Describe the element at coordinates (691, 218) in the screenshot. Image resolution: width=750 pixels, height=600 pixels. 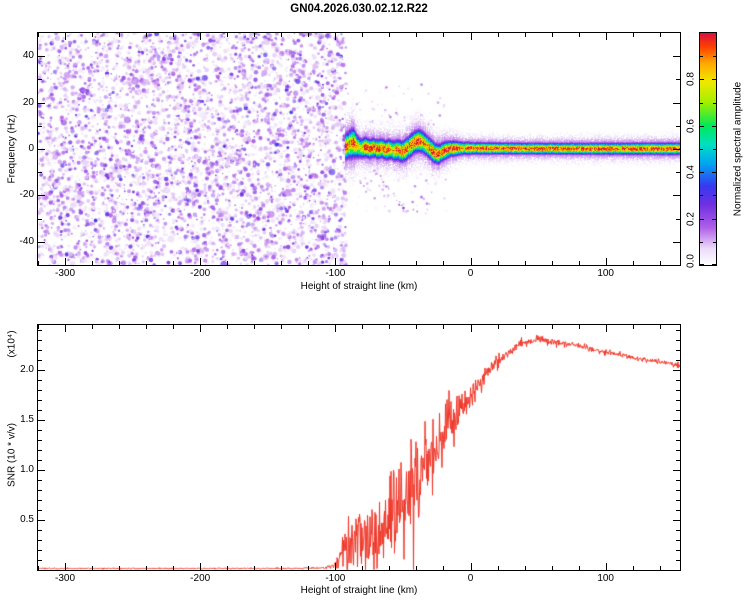
I see `colorbar-tick-label: 0.2` at that location.